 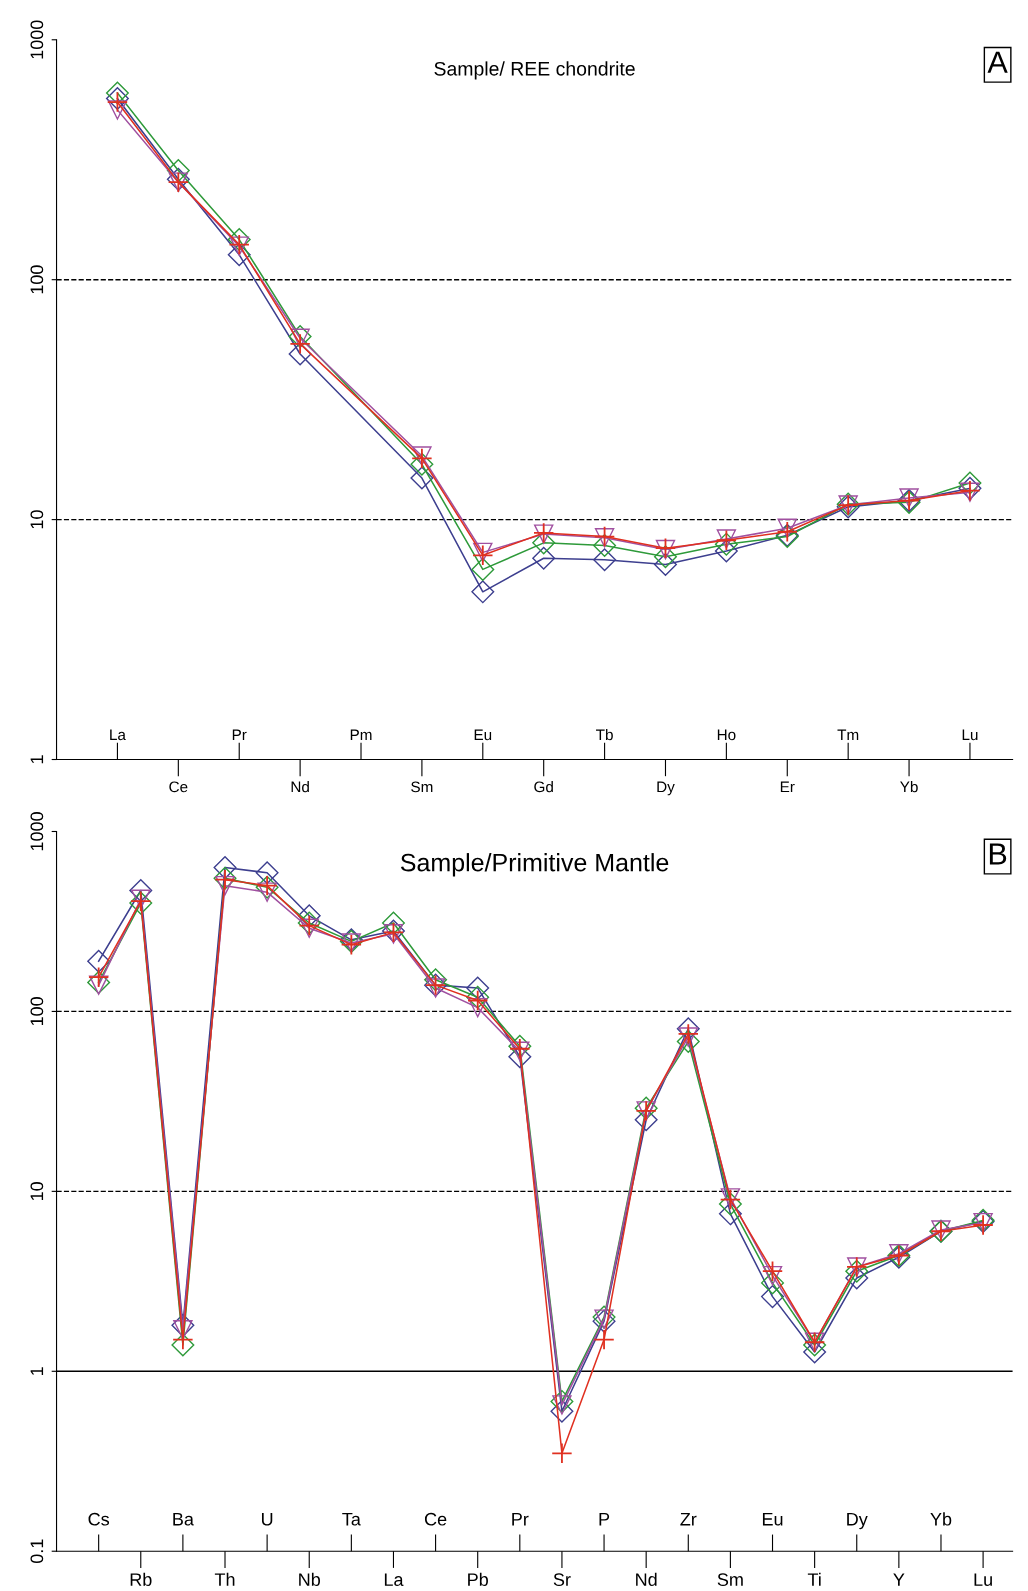 What do you see at coordinates (141, 1579) in the screenshot?
I see `x-tick-label: Rb` at bounding box center [141, 1579].